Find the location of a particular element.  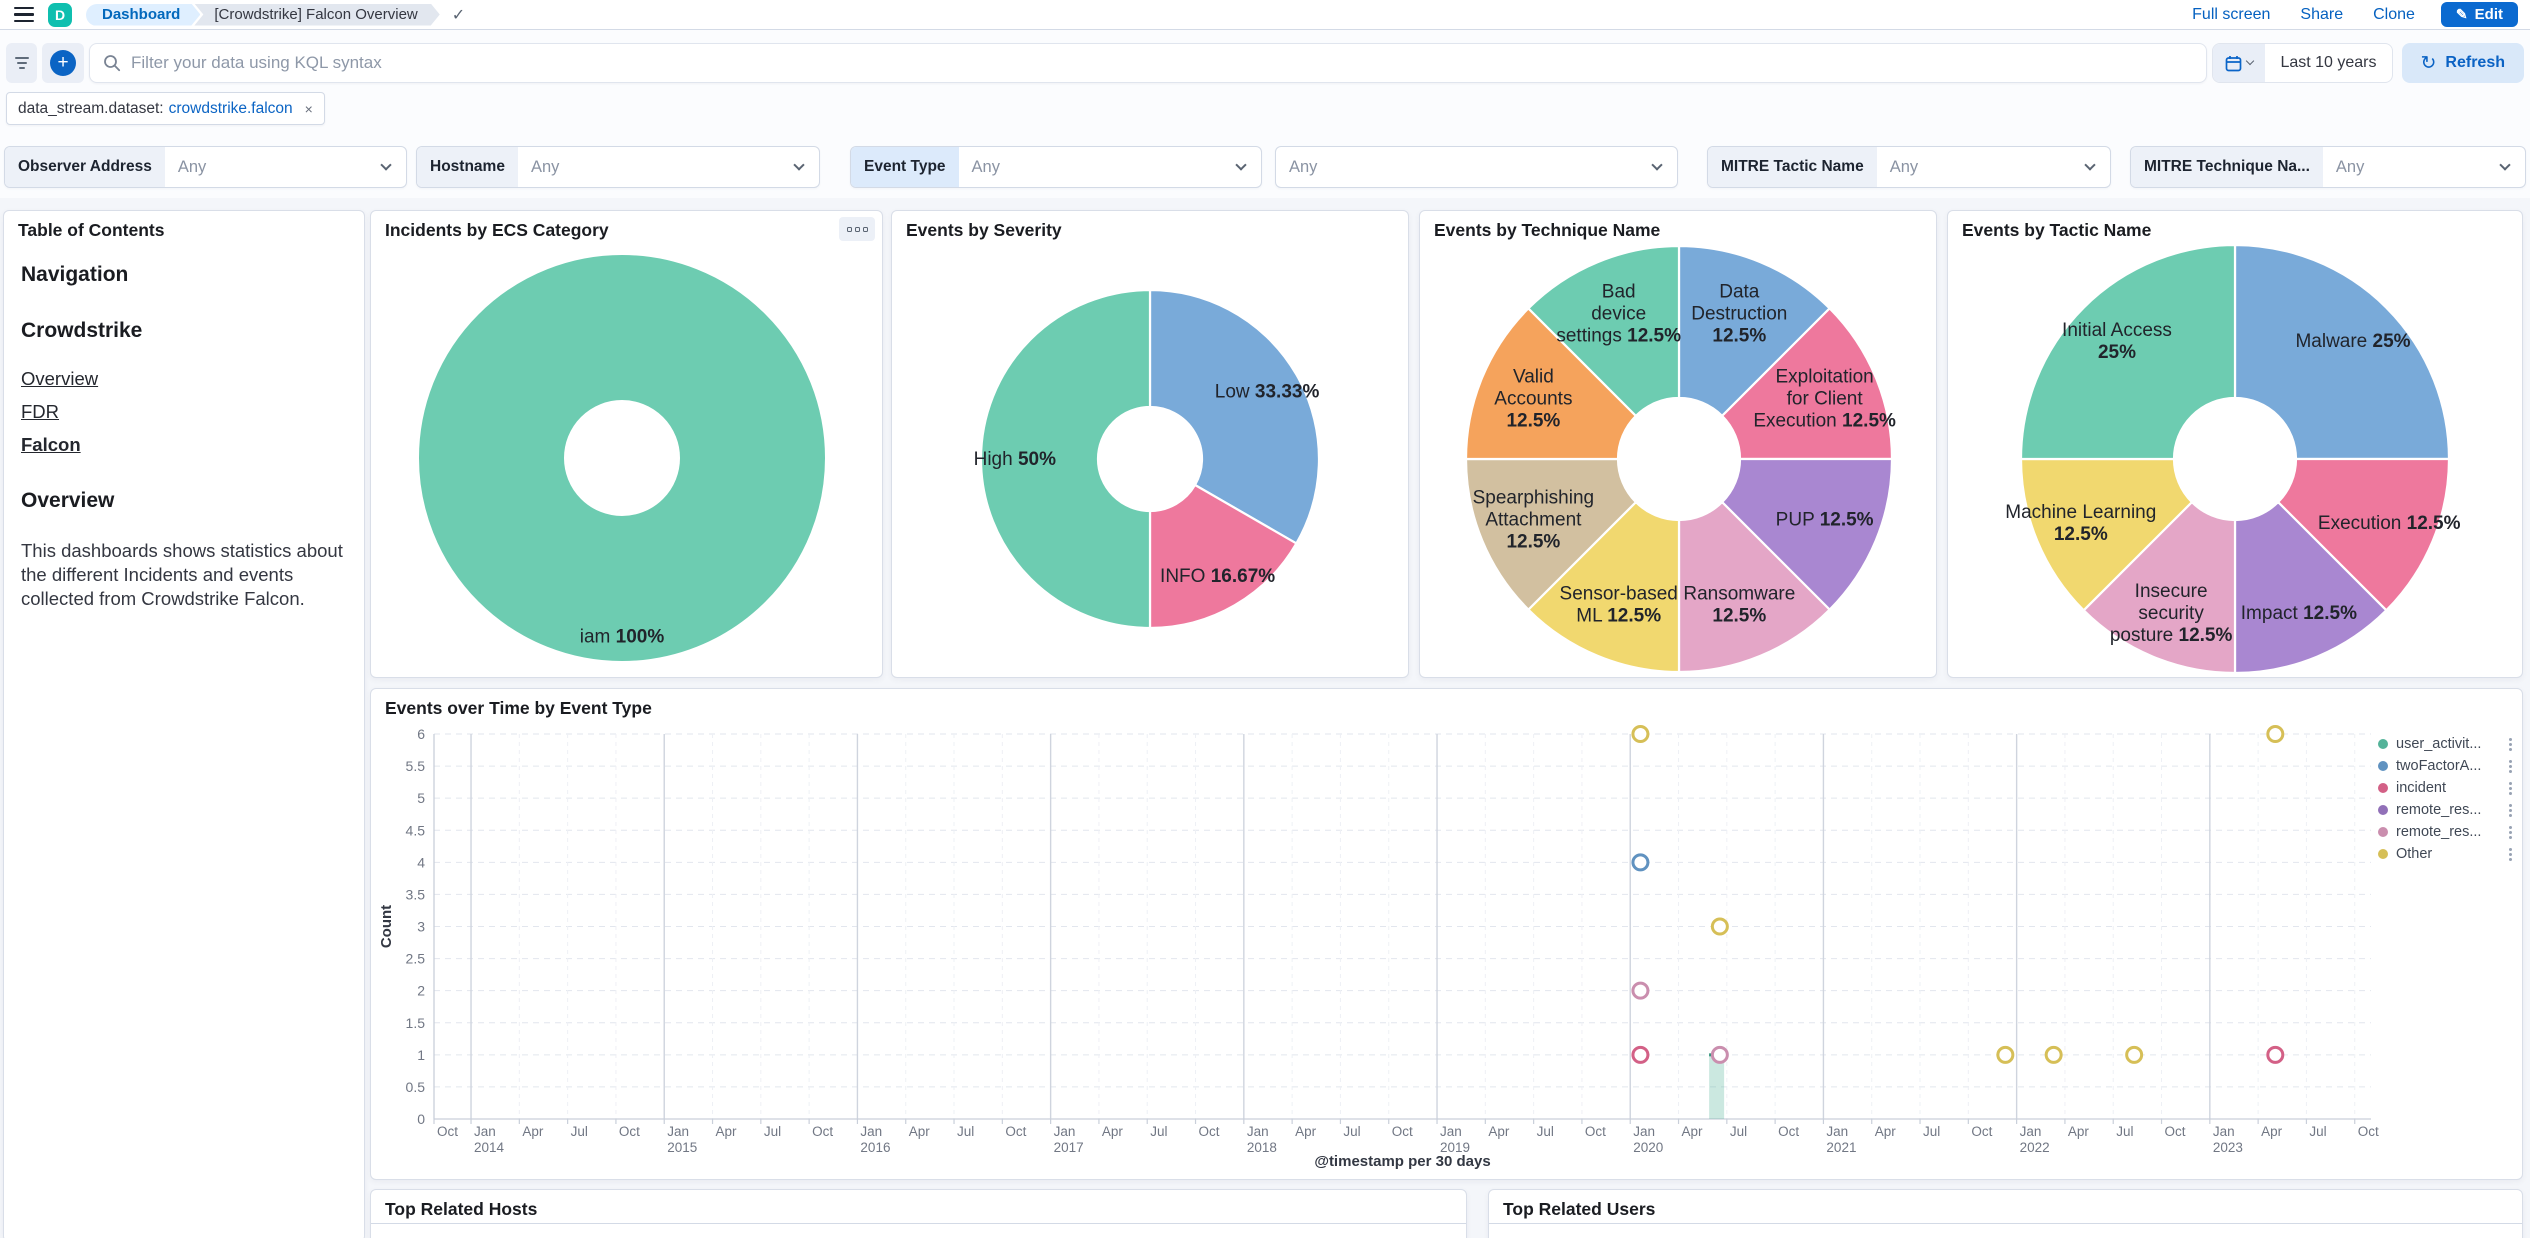

refresh-button: ↻ Refresh is located at coordinates (2462, 63).